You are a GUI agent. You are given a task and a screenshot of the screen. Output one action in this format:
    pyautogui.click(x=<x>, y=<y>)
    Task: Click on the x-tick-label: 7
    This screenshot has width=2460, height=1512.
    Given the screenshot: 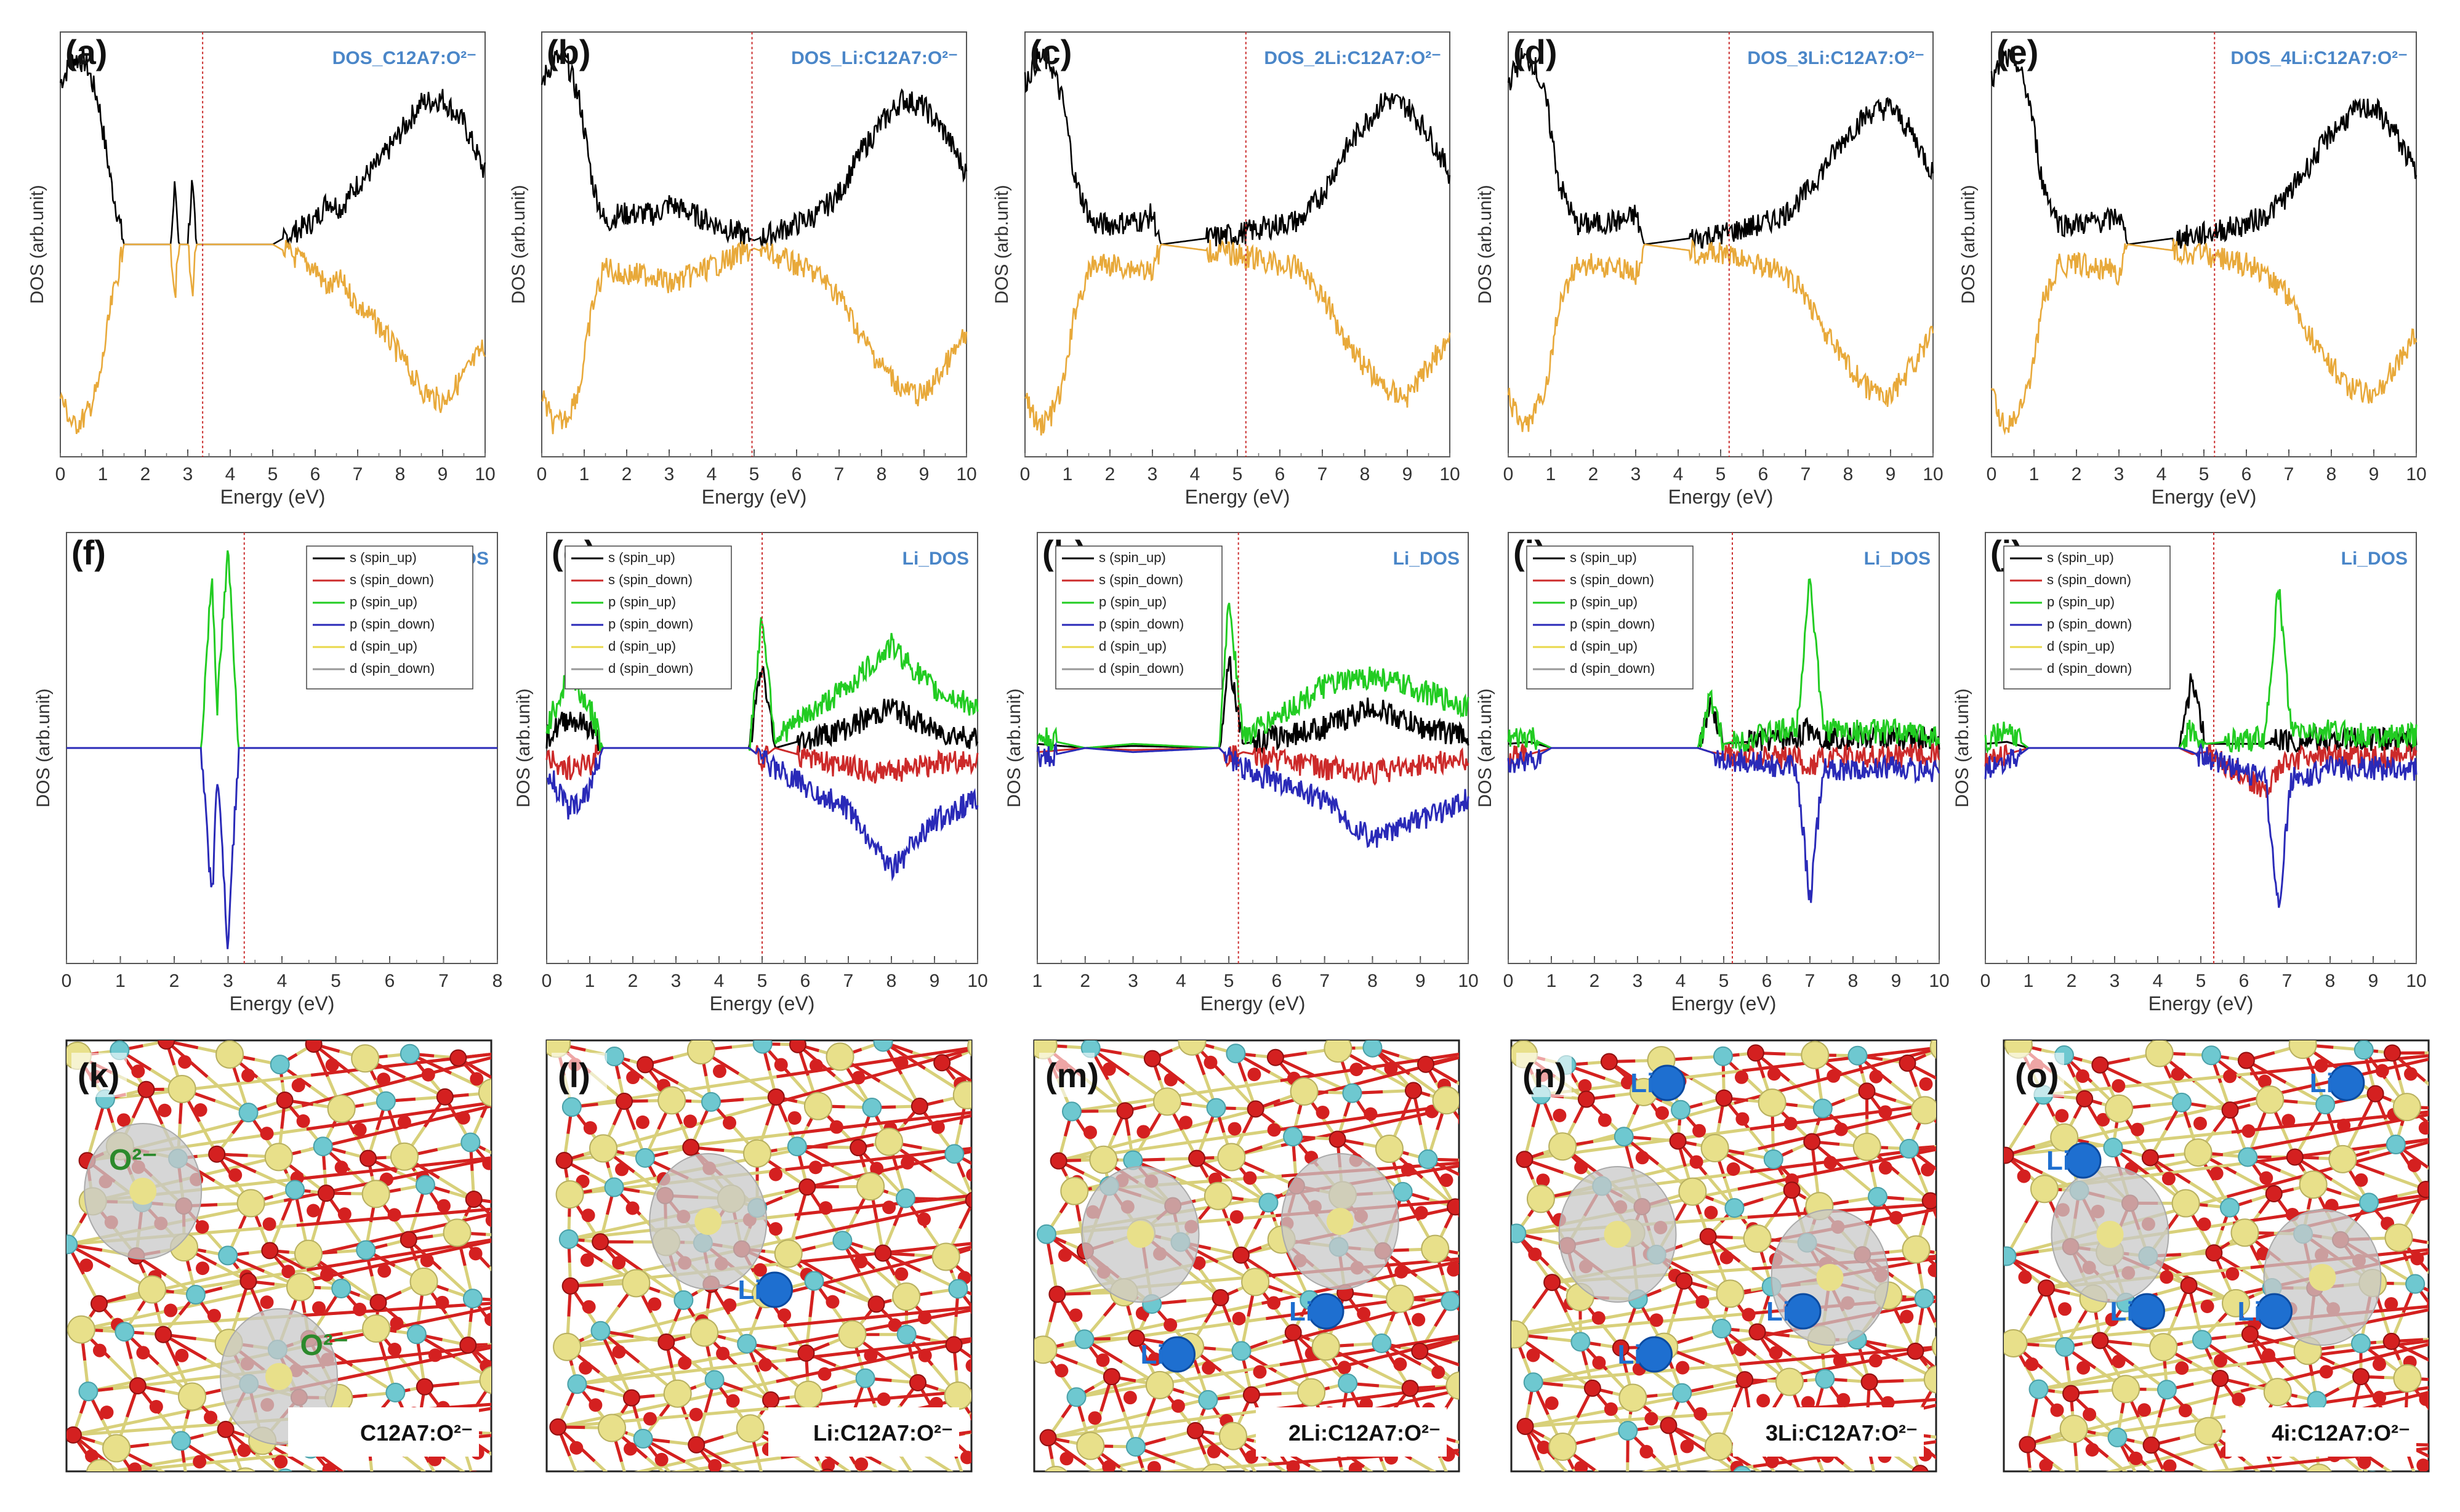 What is the action you would take?
    pyautogui.click(x=1810, y=981)
    